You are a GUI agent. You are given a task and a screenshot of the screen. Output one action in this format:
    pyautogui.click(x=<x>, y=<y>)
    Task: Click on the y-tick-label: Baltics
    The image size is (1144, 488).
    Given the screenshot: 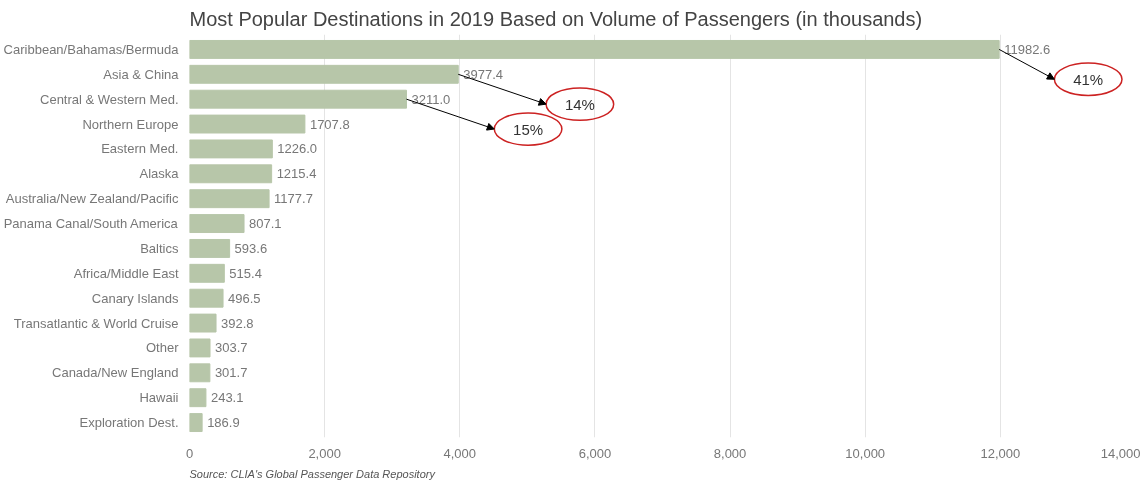 What is the action you would take?
    pyautogui.click(x=159, y=248)
    